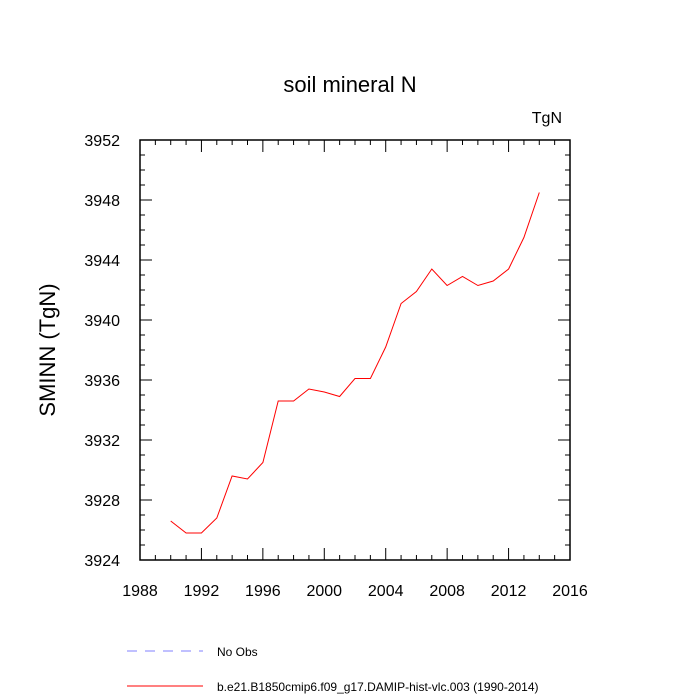 The height and width of the screenshot is (700, 700). What do you see at coordinates (202, 591) in the screenshot?
I see `x-tick-label: 1992` at bounding box center [202, 591].